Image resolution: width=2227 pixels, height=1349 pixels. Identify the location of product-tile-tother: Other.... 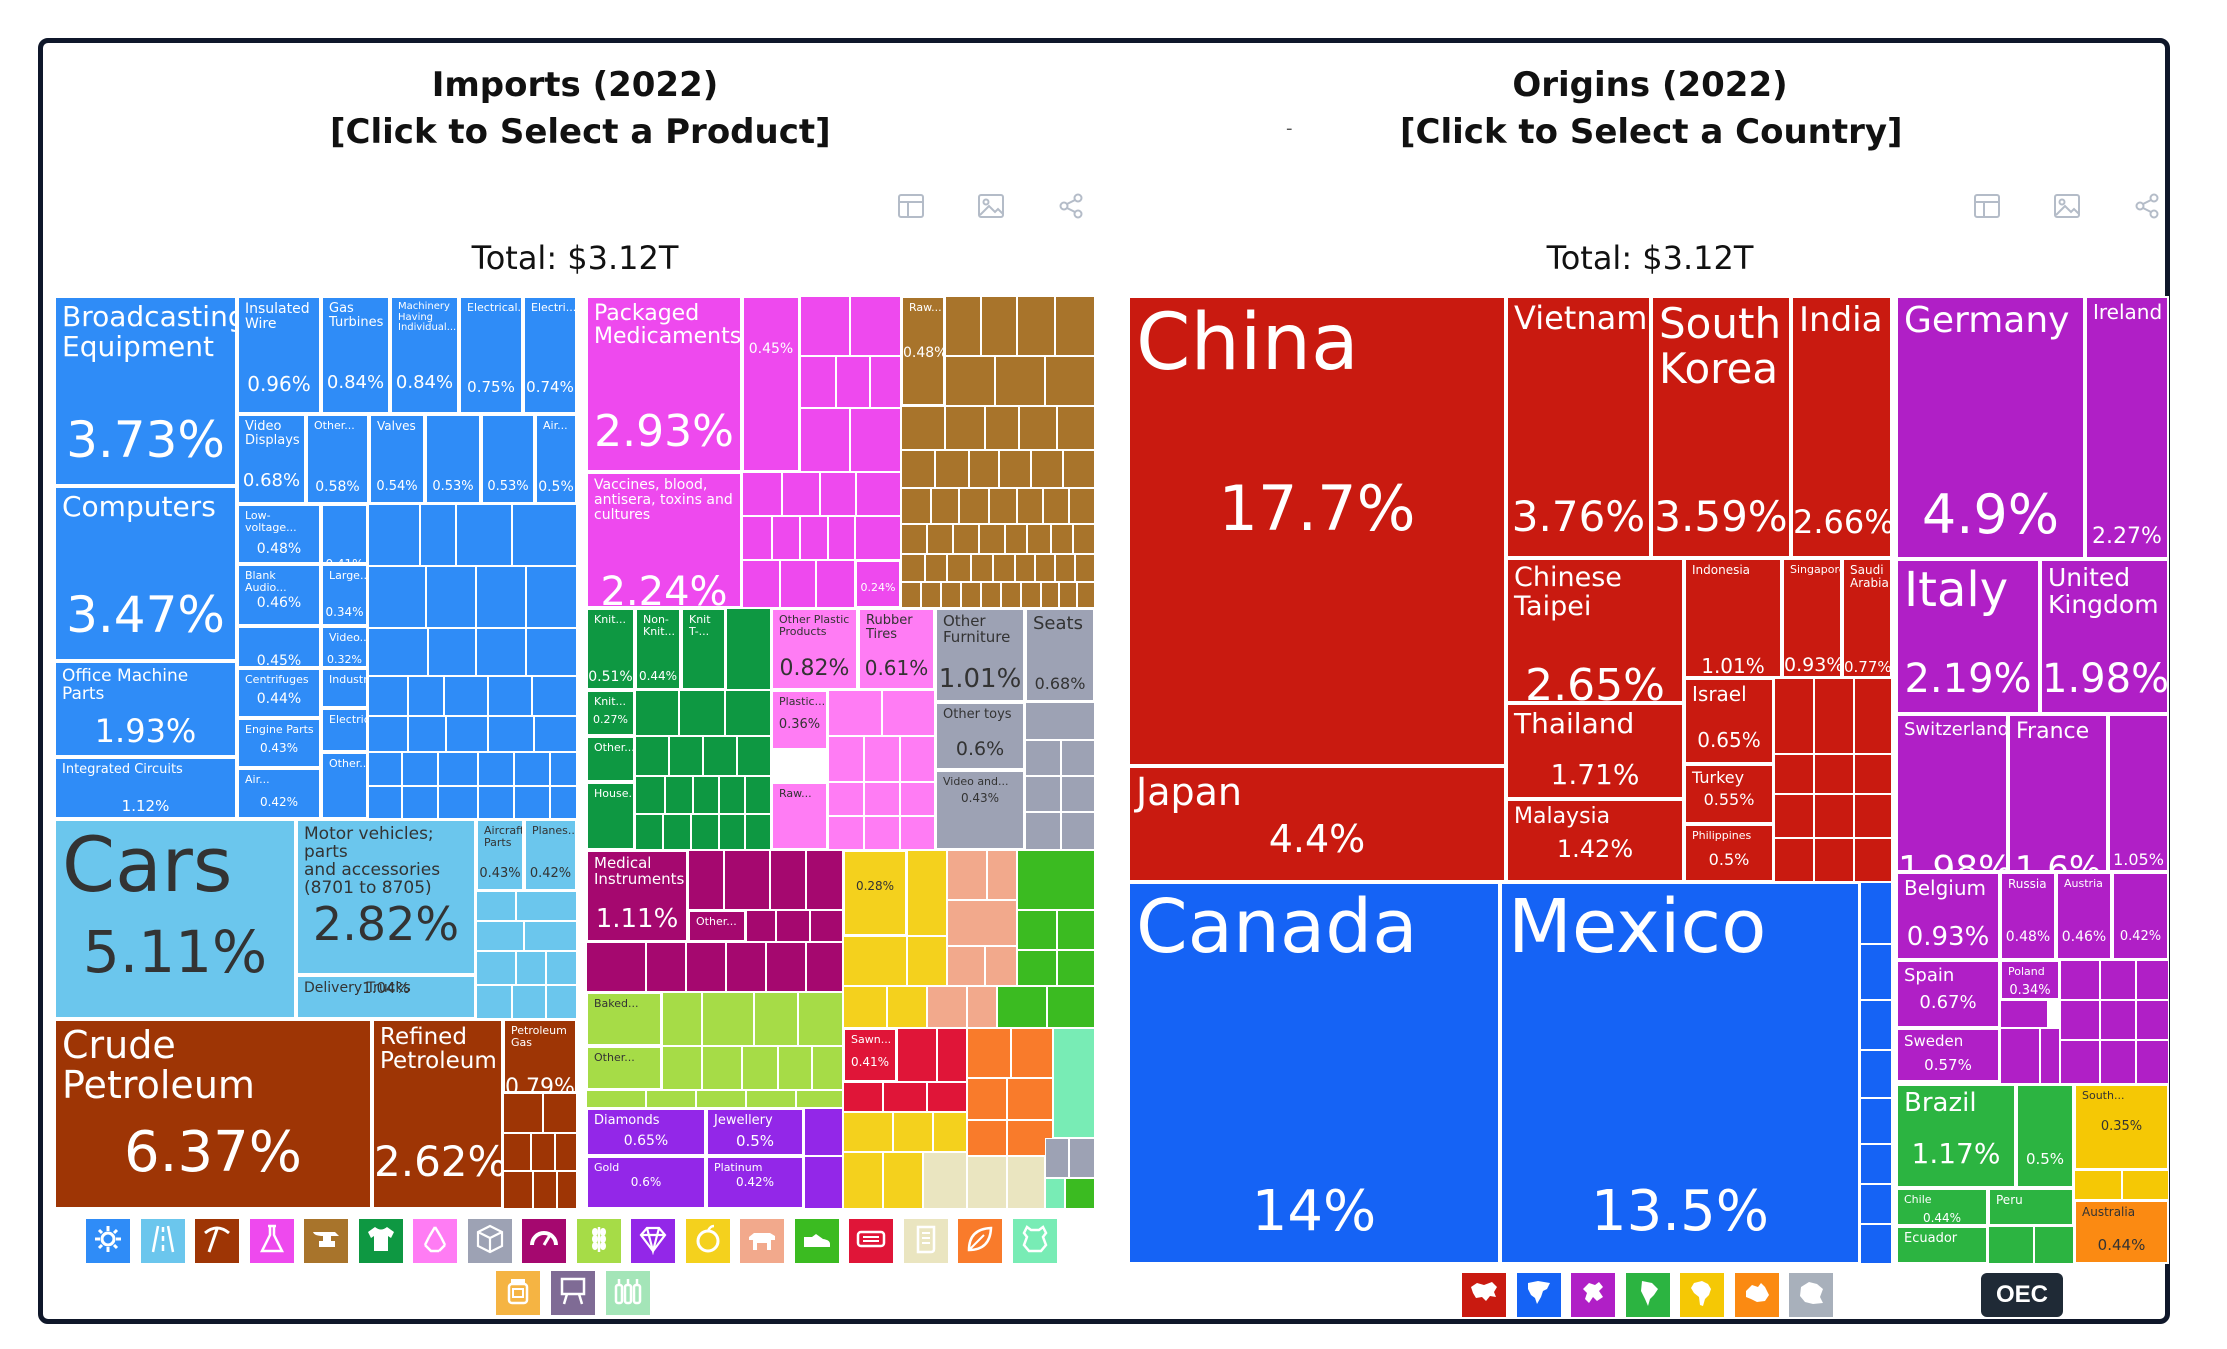
(610, 759).